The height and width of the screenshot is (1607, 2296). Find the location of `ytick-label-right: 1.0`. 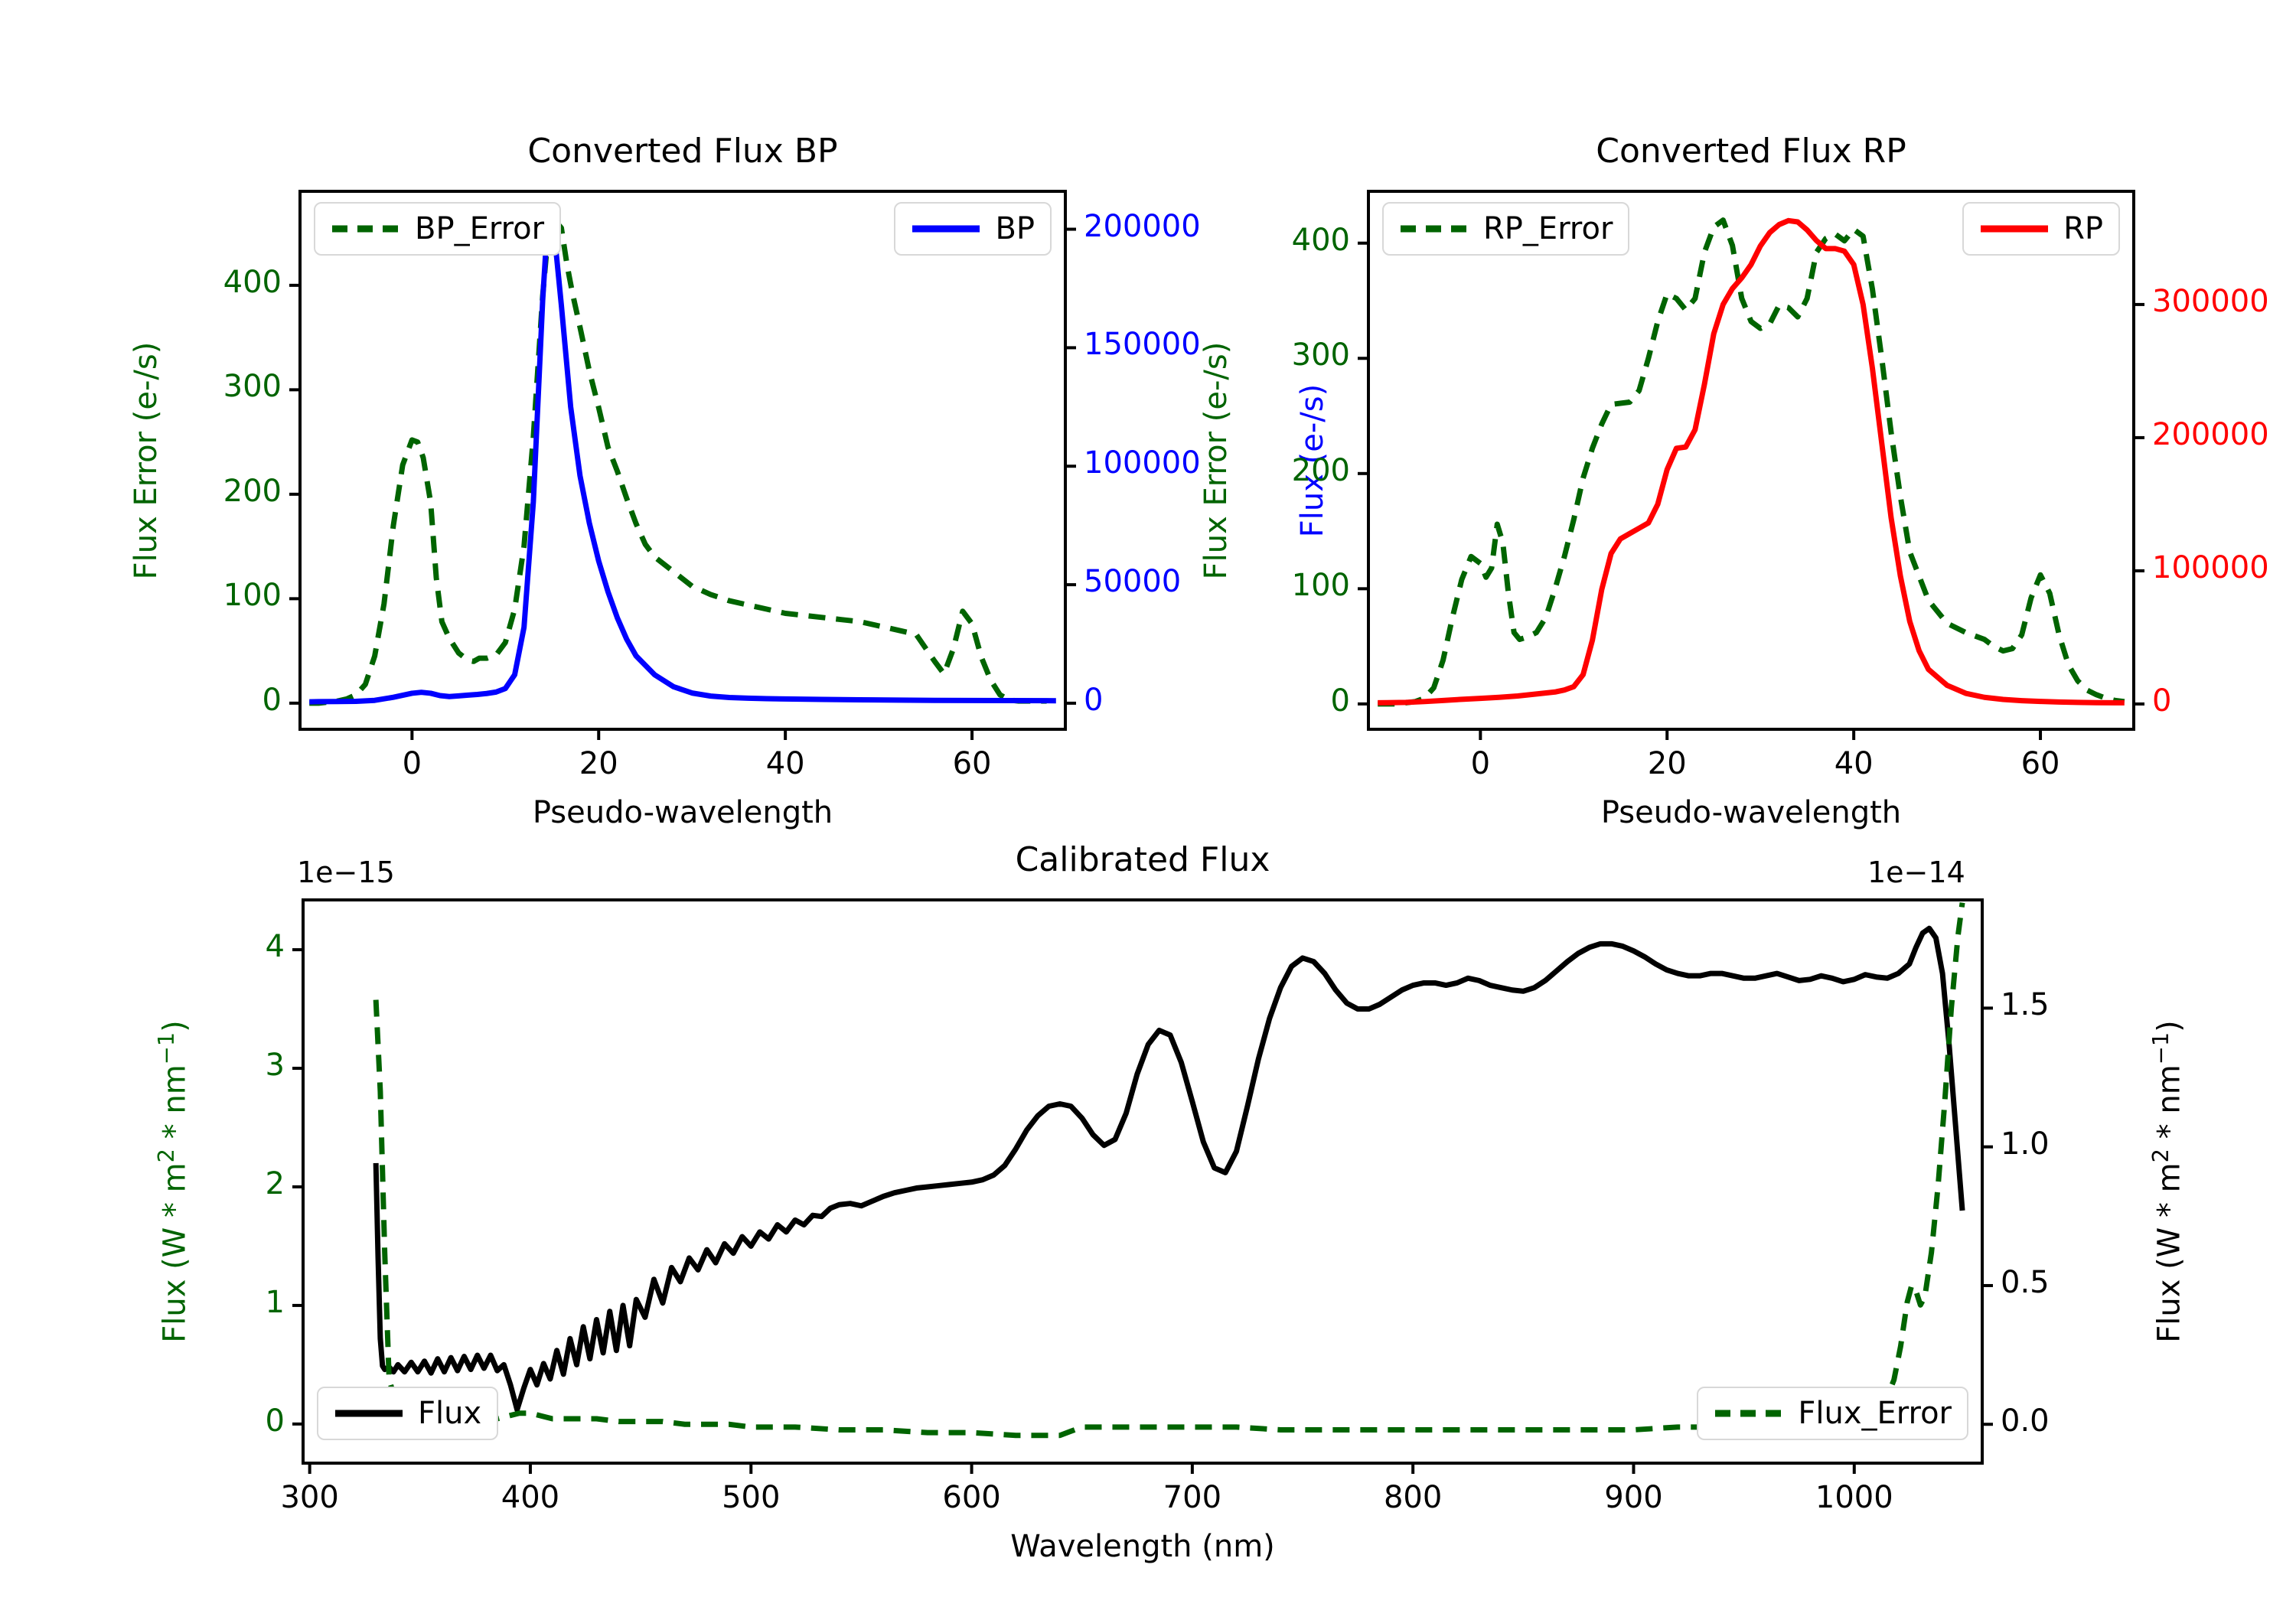

ytick-label-right: 1.0 is located at coordinates (2025, 1144).